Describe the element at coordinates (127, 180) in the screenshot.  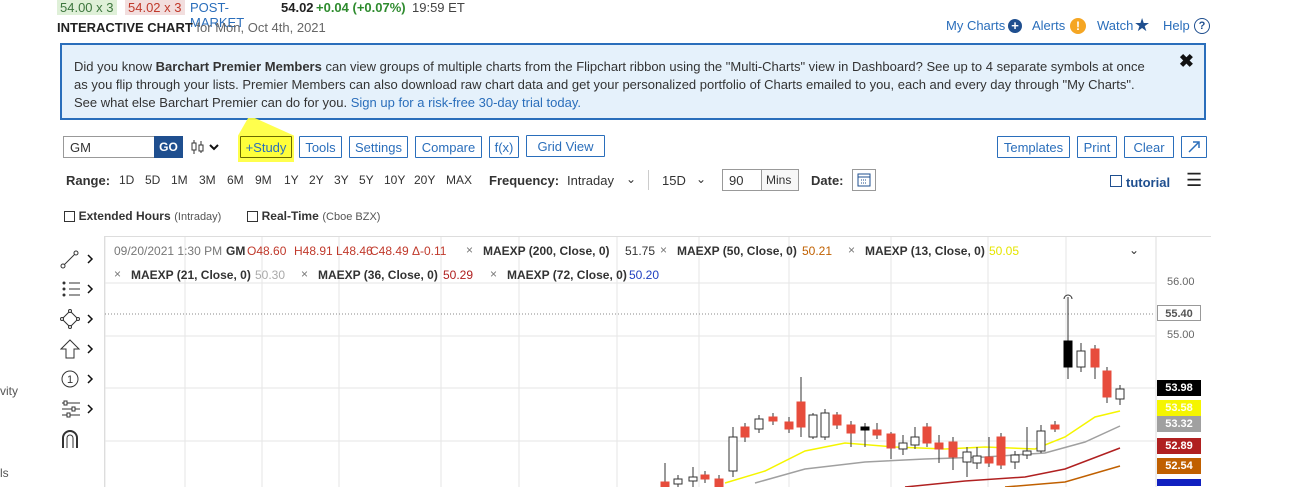
I see `range-1d: 1D` at that location.